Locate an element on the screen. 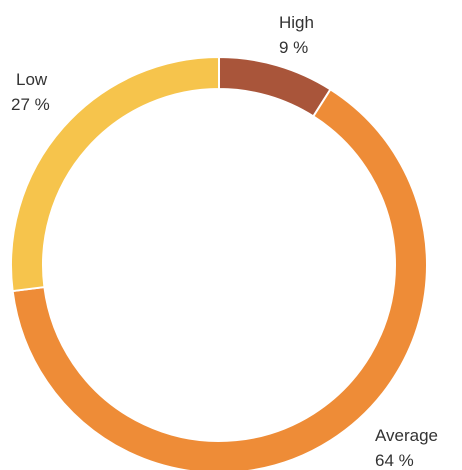 The width and height of the screenshot is (462, 470). label-low-value: 27 % is located at coordinates (30, 104).